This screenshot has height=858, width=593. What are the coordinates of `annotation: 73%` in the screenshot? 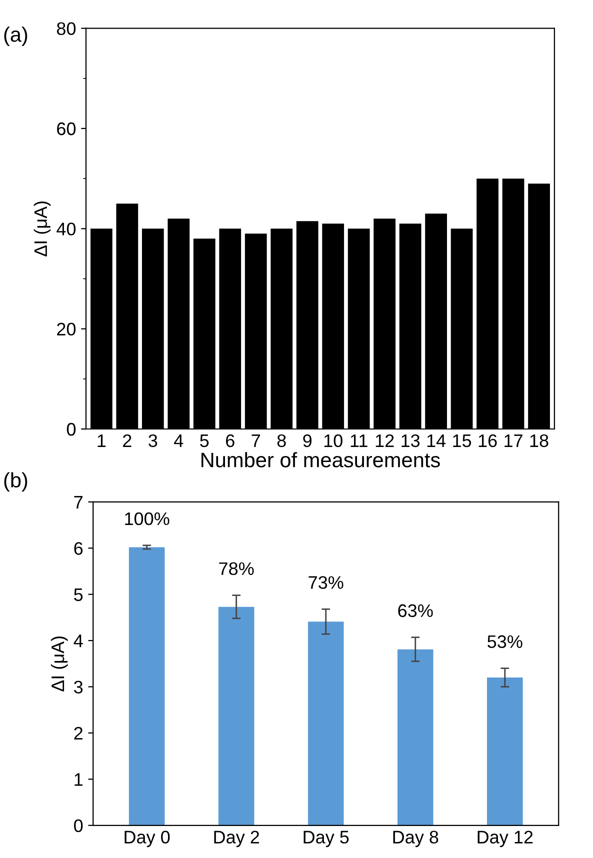 It's located at (326, 582).